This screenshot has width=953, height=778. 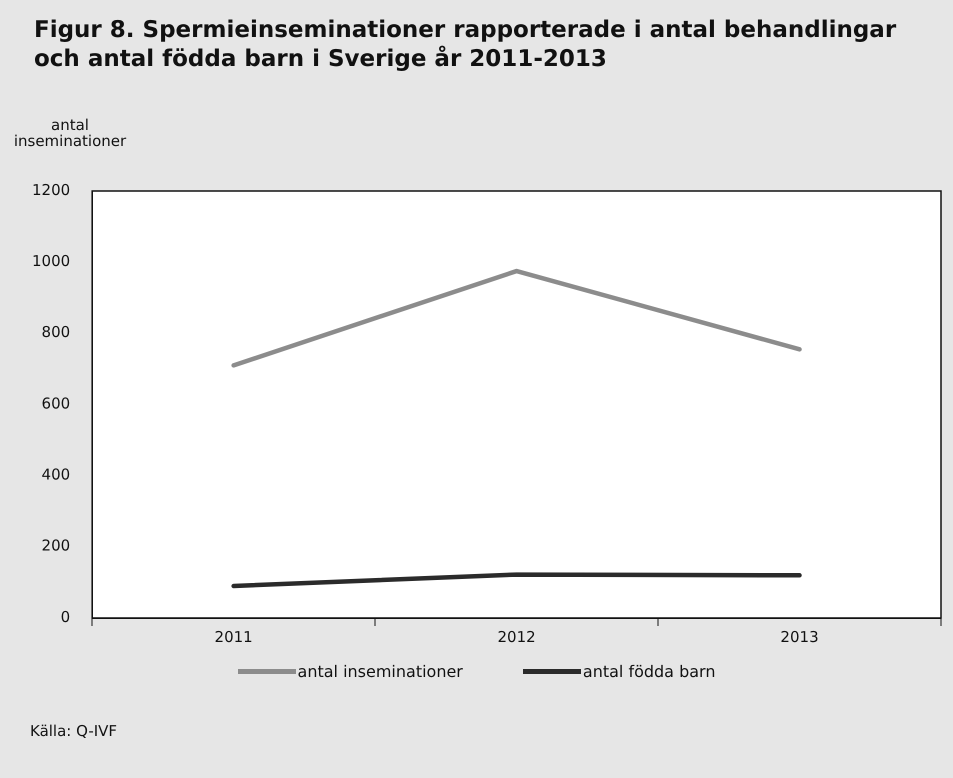 I want to click on chart-title: Figur 8. Spermieinseminationer rapporterade i antal behandlingar och antal födda barn i Sverige år 2011-2013, so click(x=466, y=45).